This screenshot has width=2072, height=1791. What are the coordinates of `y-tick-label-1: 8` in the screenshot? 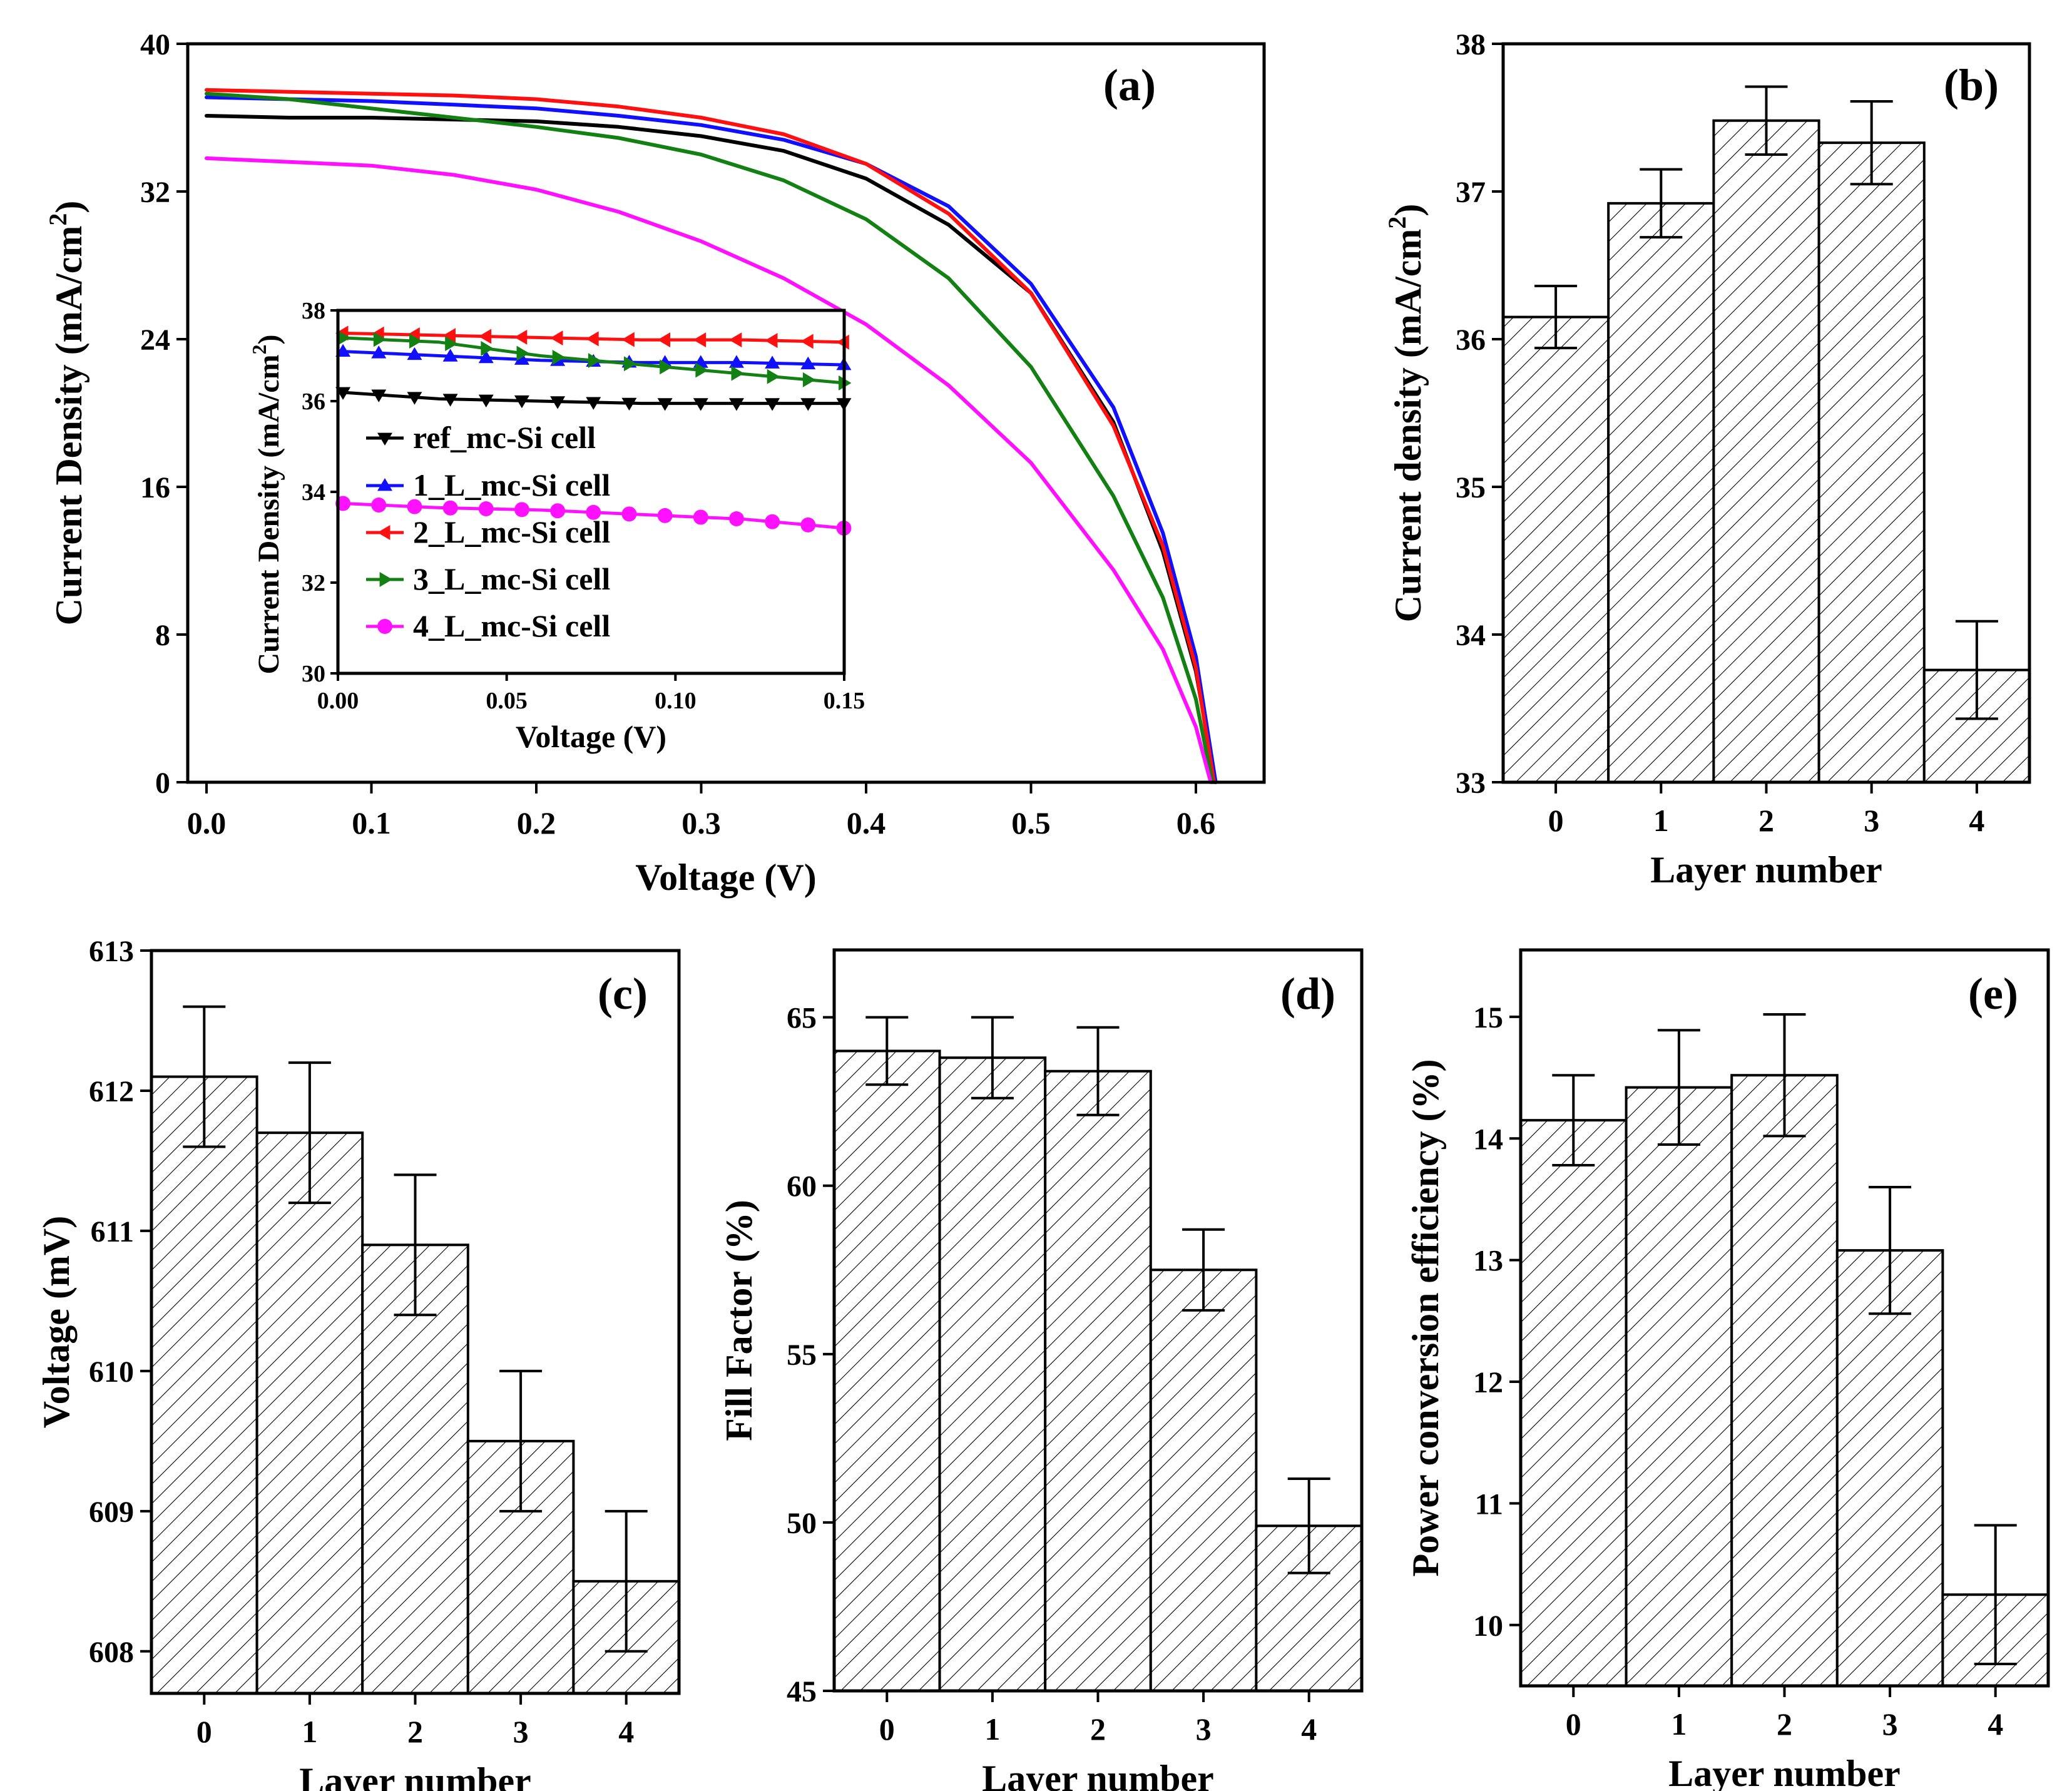 It's located at (162, 635).